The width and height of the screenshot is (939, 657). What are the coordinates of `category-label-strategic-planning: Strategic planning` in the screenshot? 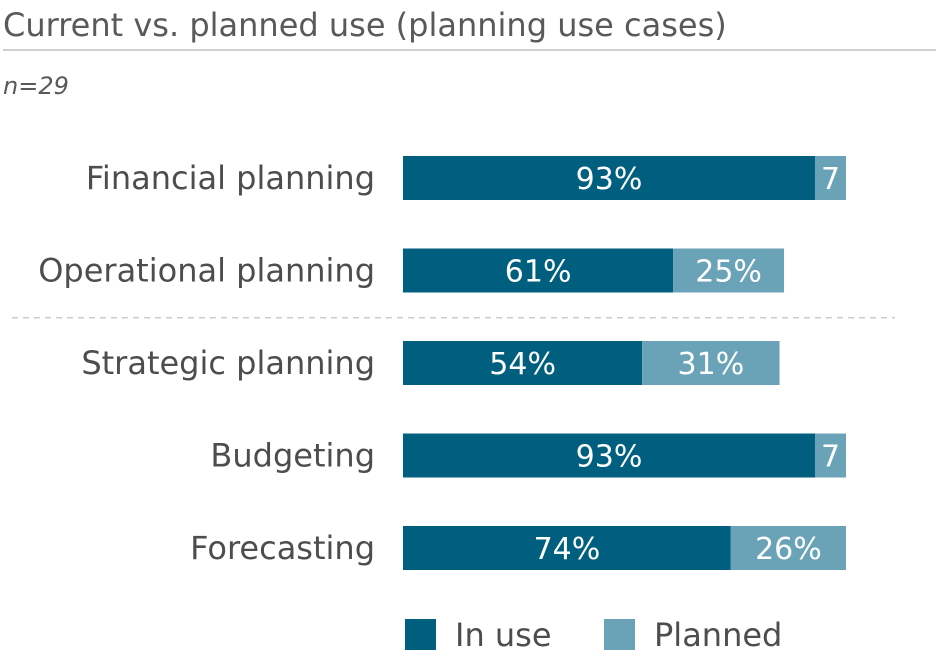 It's located at (228, 363).